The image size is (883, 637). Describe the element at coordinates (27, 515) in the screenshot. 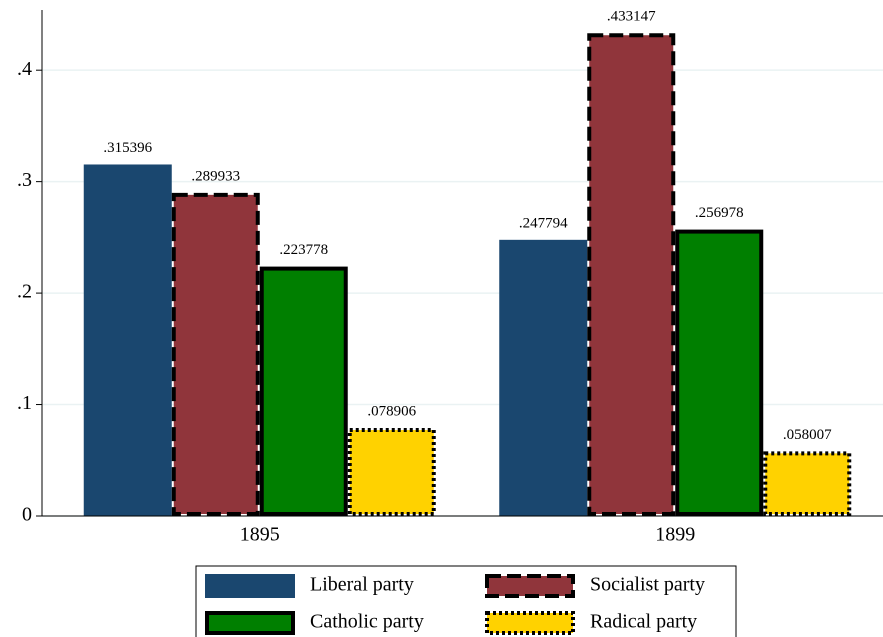

I see `y-tick-label: 0` at that location.